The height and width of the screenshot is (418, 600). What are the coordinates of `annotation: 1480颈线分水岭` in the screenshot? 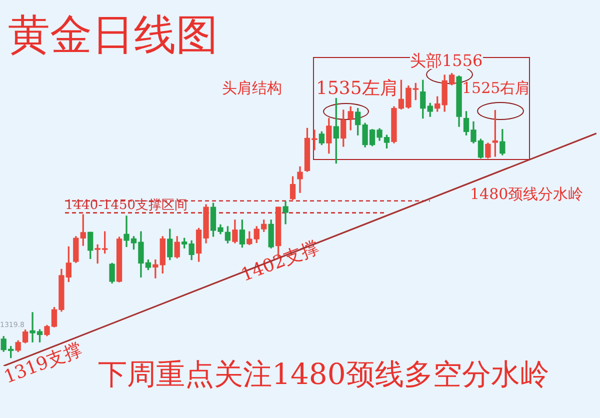 It's located at (527, 194).